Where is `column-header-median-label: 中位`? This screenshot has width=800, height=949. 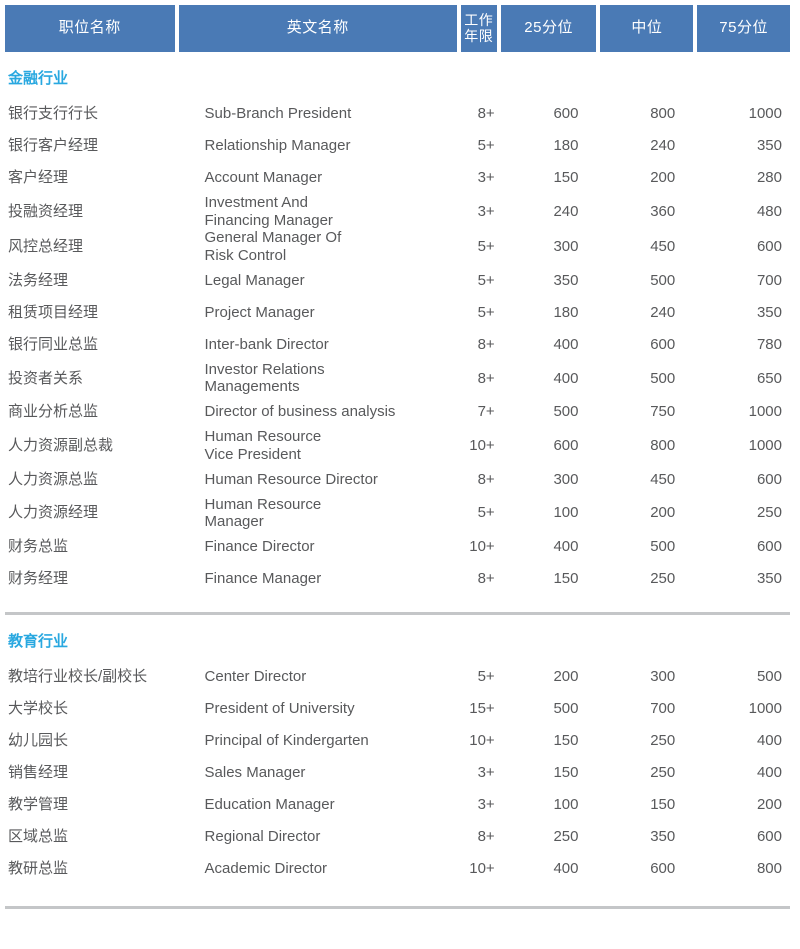
column-header-median-label: 中位 is located at coordinates (647, 28).